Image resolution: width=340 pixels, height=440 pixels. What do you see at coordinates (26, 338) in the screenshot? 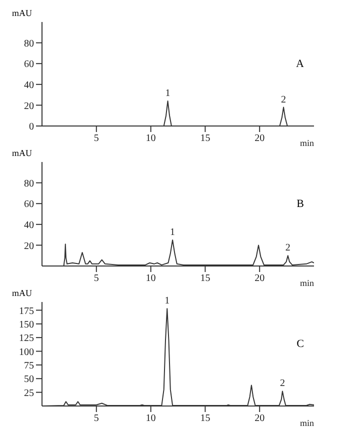
I see `y-tick-label: 125` at bounding box center [26, 338].